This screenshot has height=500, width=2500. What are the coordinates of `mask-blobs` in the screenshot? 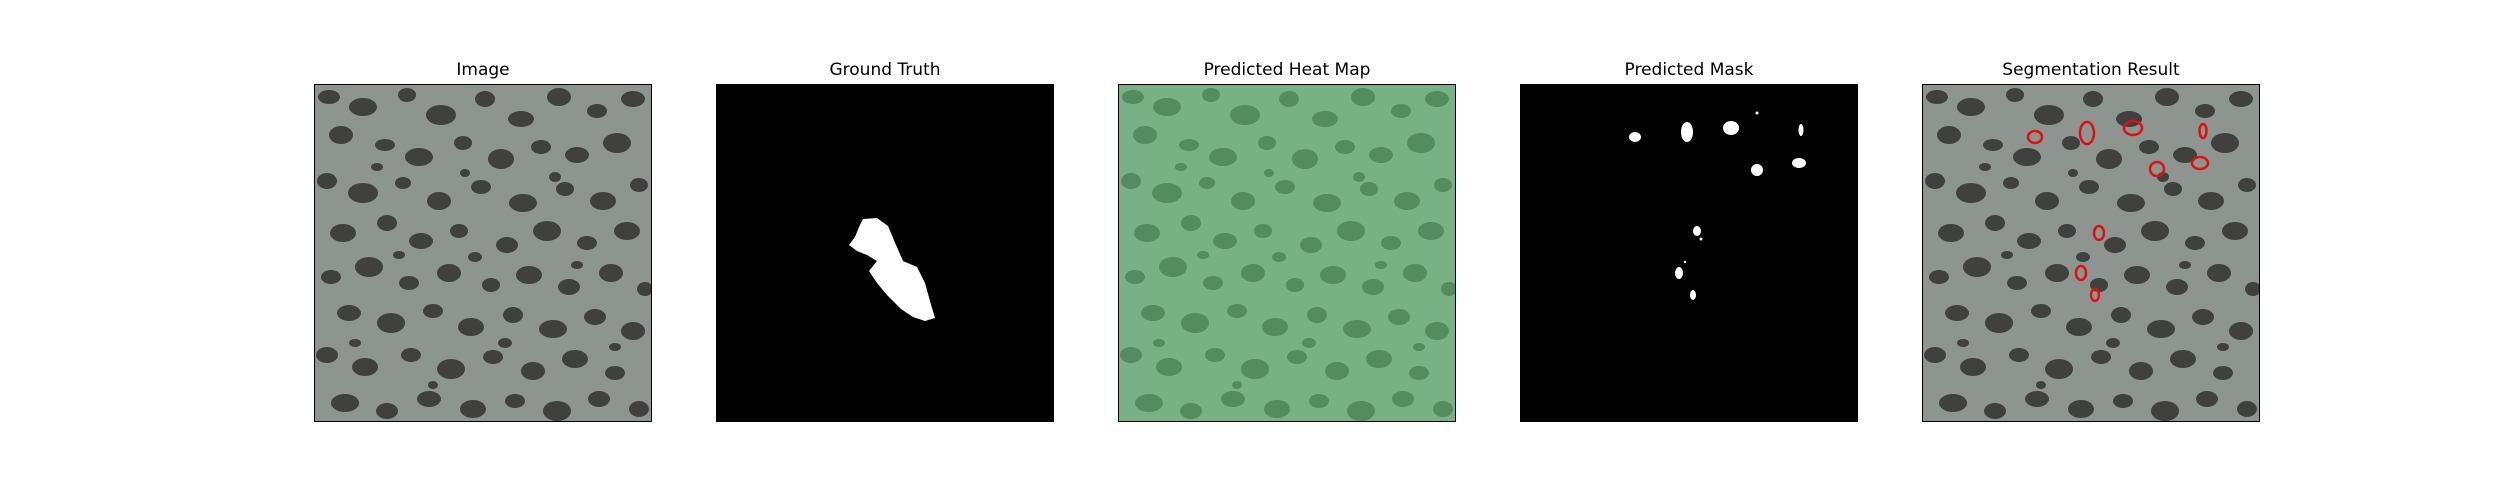 It's located at (1717, 205).